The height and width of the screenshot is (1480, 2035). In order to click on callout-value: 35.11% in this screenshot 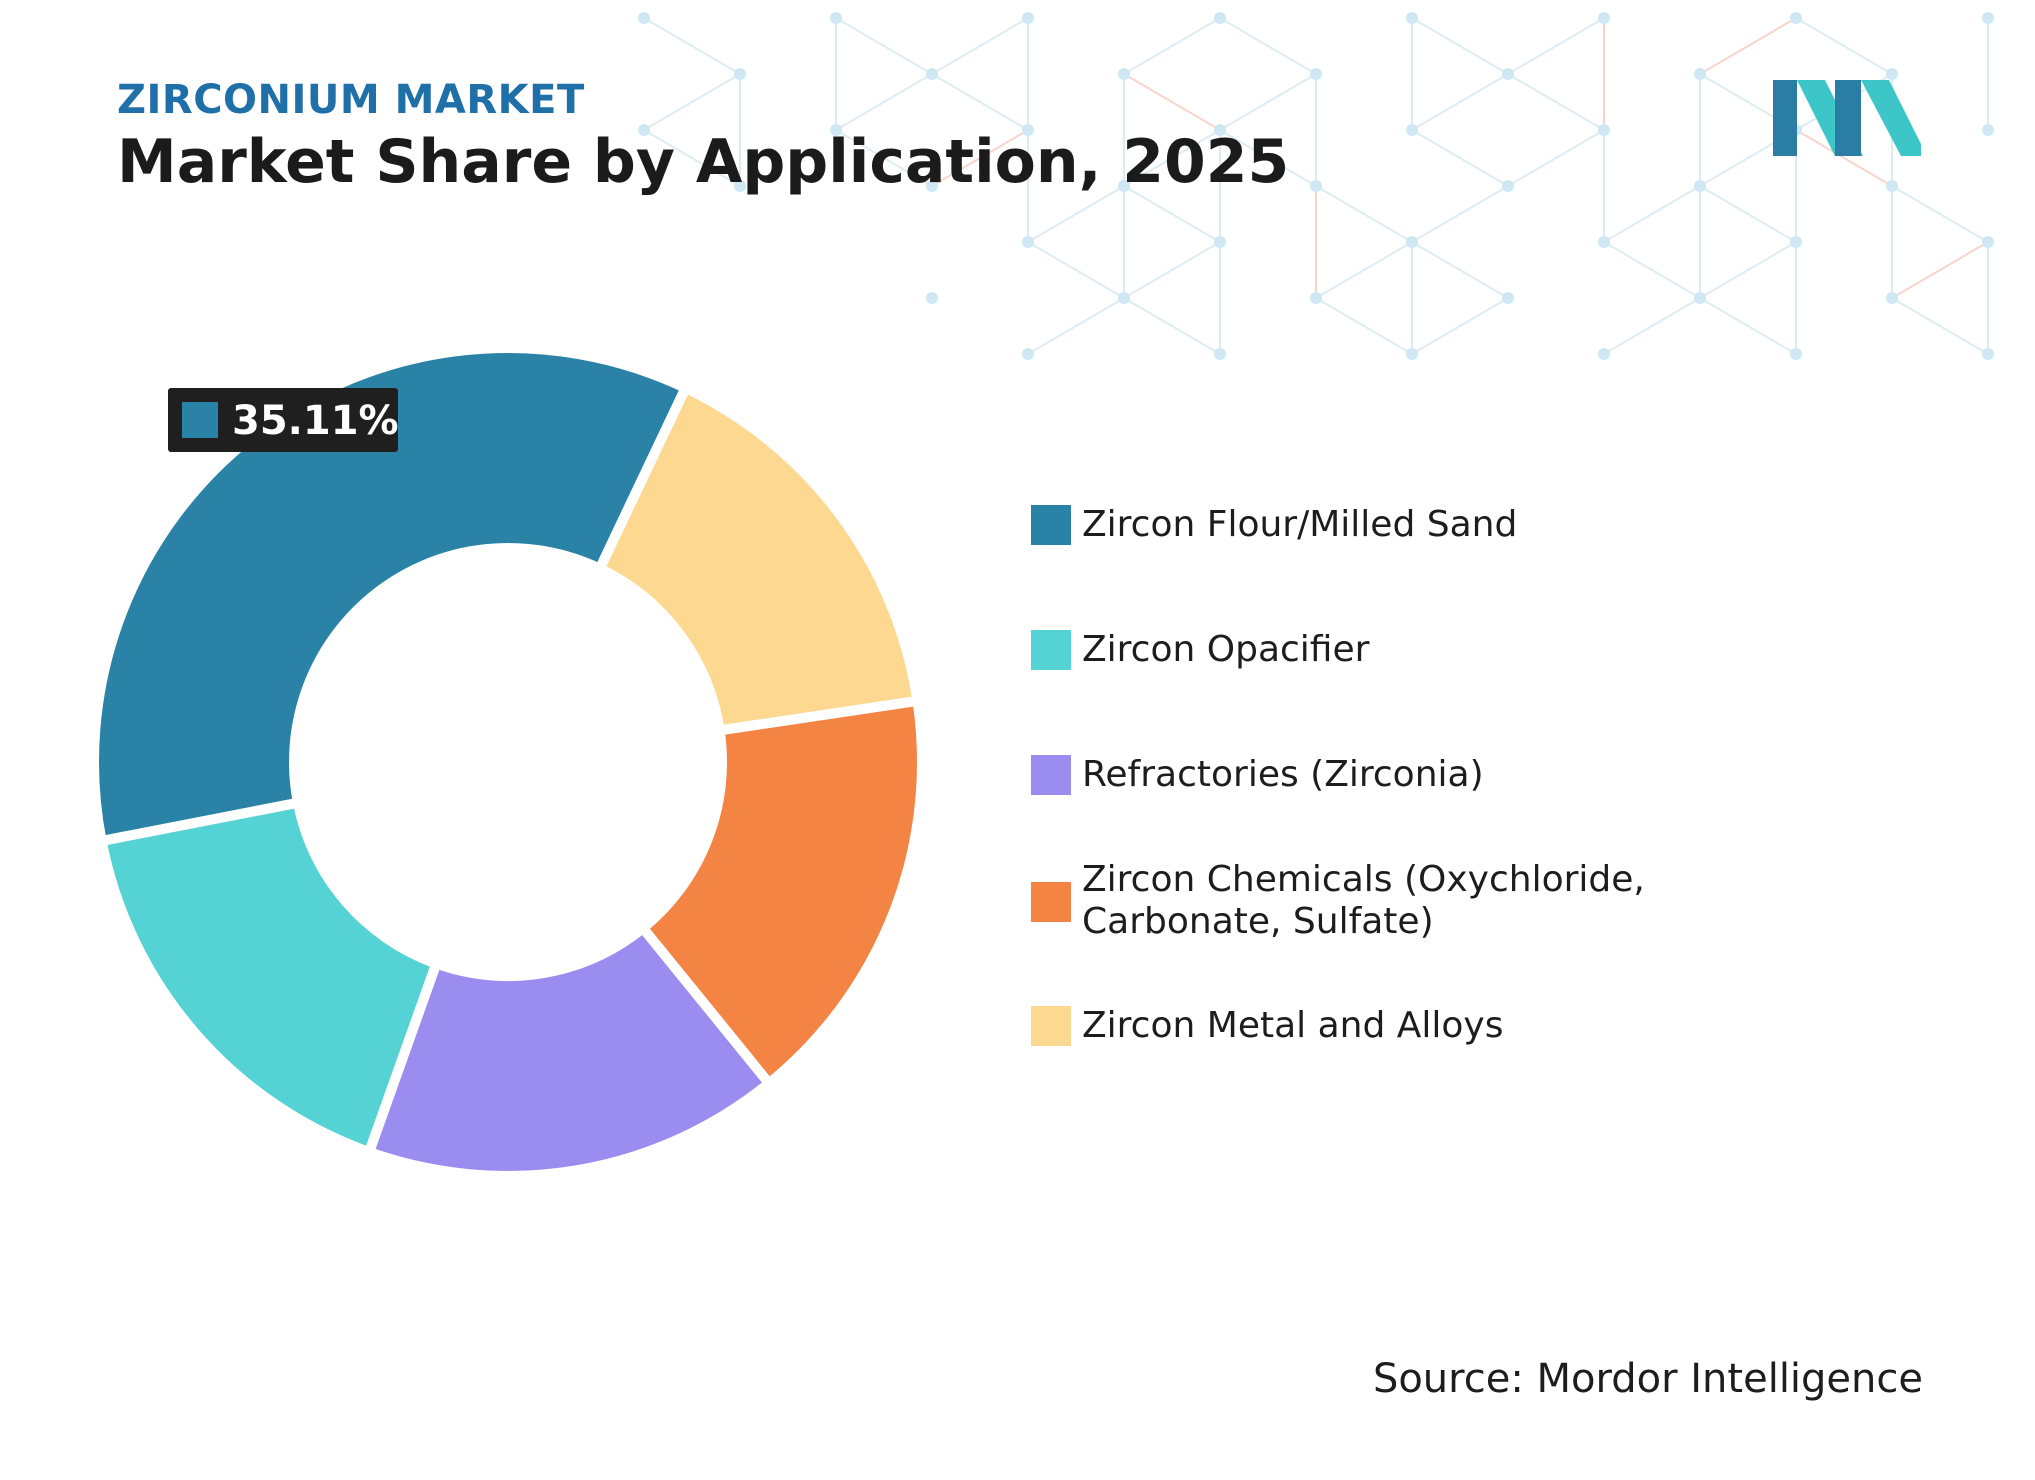, I will do `click(315, 421)`.